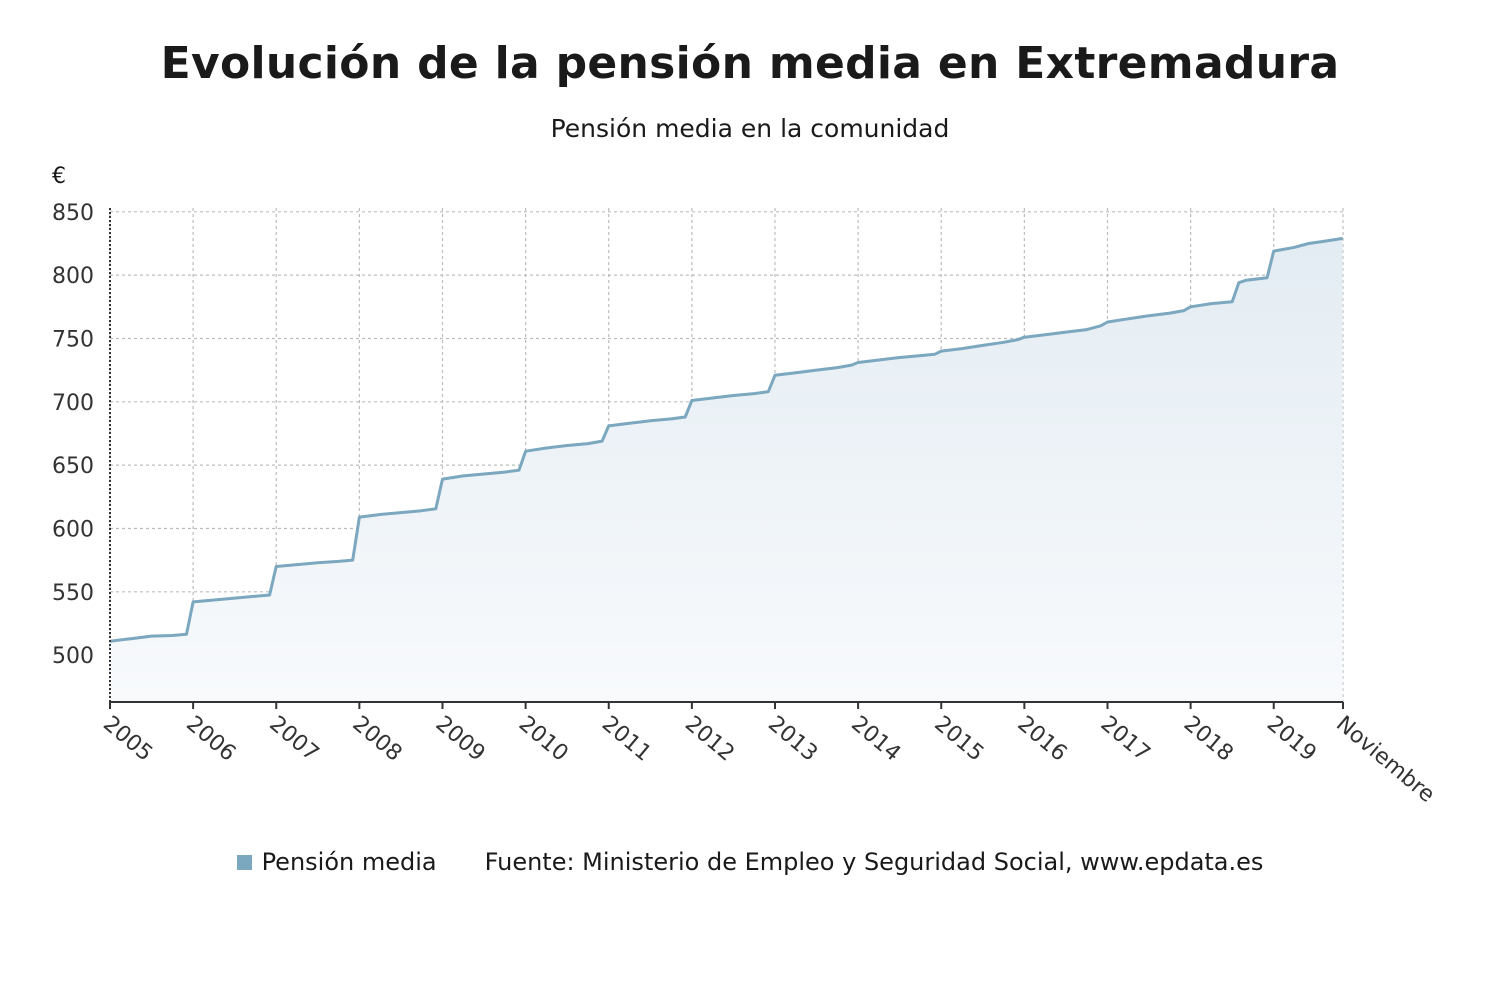  Describe the element at coordinates (543, 738) in the screenshot. I see `x-tick-label: 2010` at that location.